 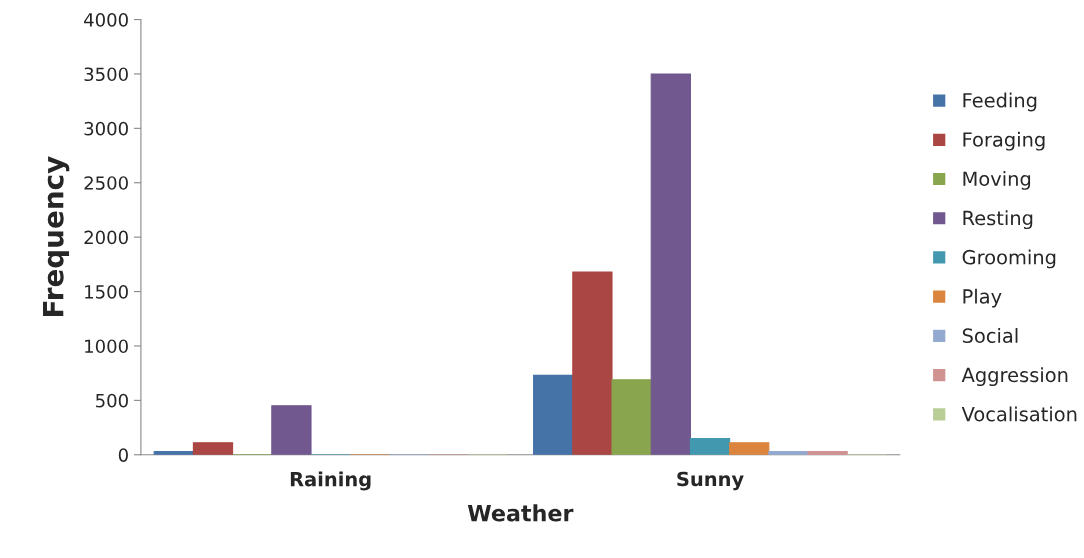 What do you see at coordinates (1004, 141) in the screenshot?
I see `legend-label: Foraging` at bounding box center [1004, 141].